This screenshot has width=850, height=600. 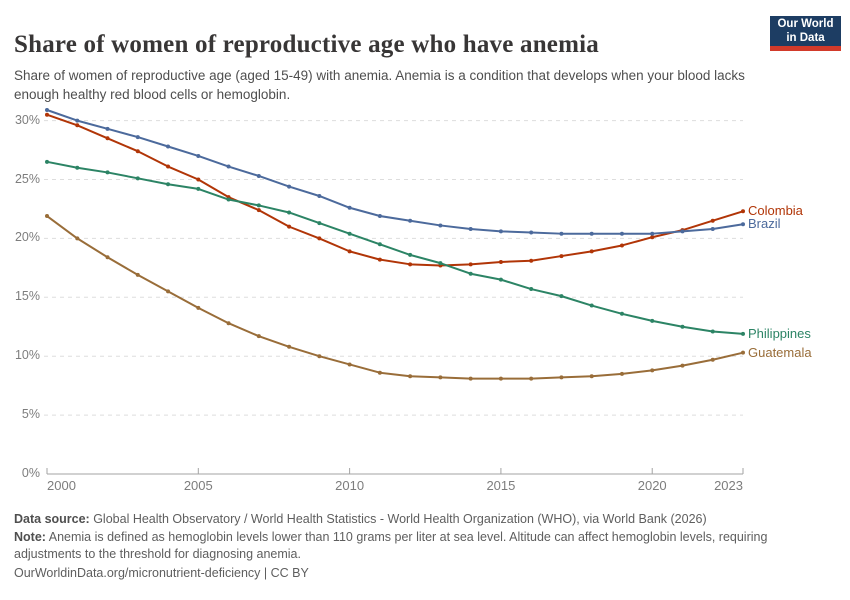 I want to click on owid-logo: Our World in Data, so click(x=805, y=33).